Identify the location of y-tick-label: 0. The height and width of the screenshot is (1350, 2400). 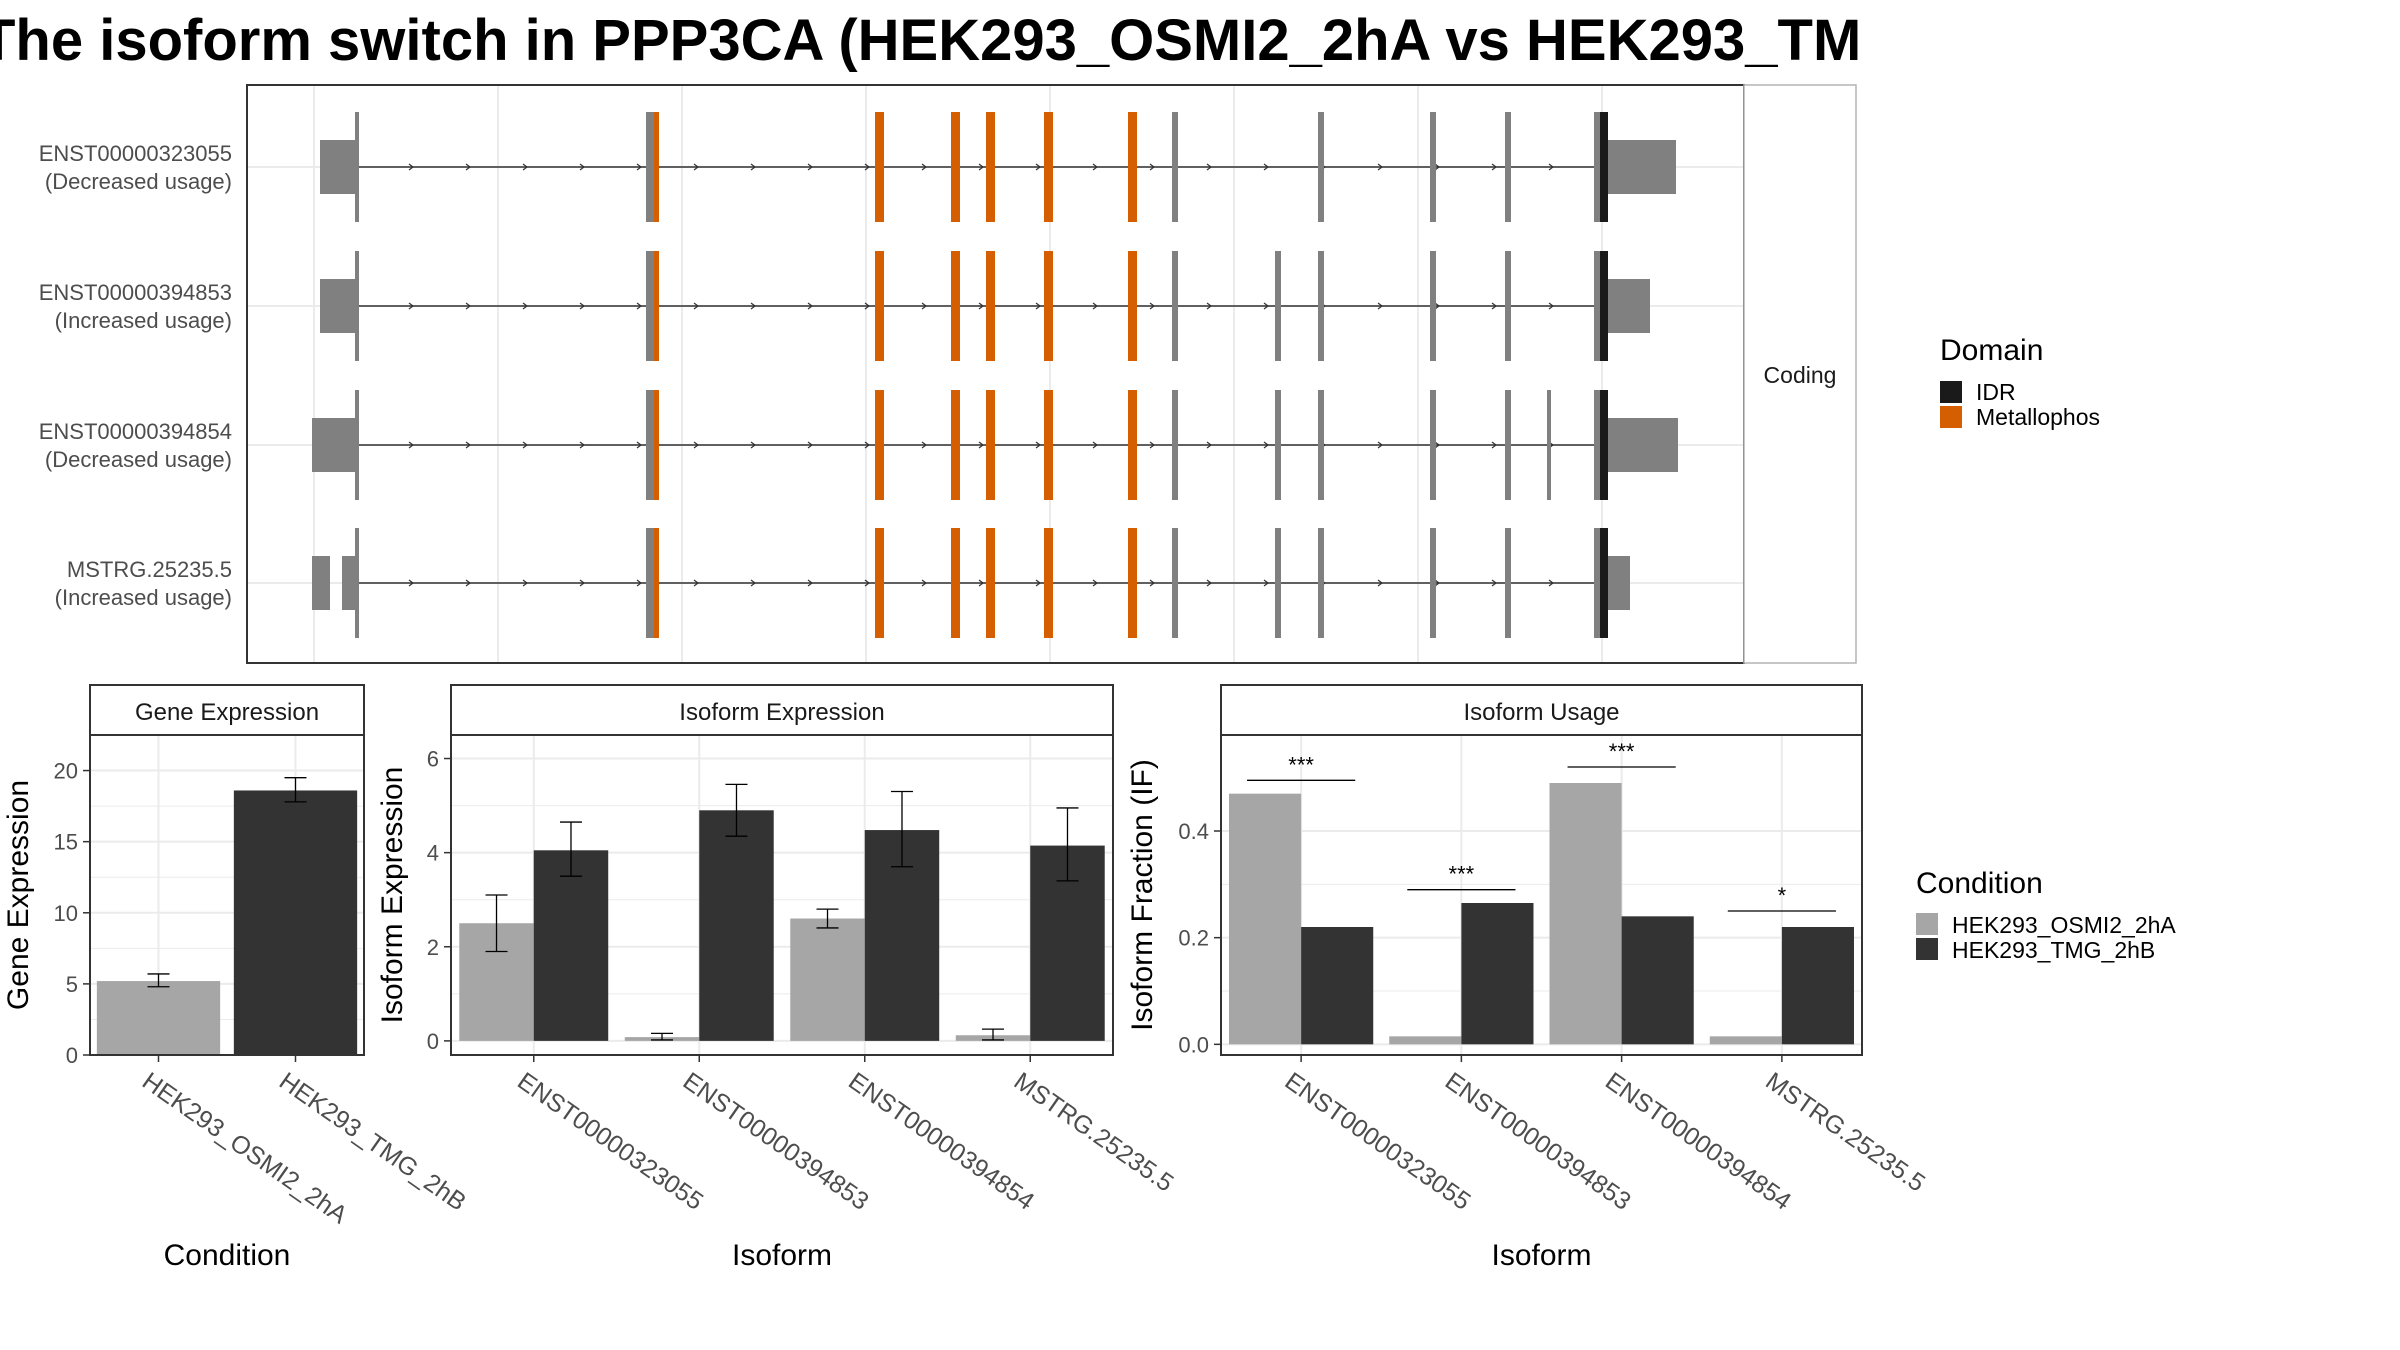
(433, 1041).